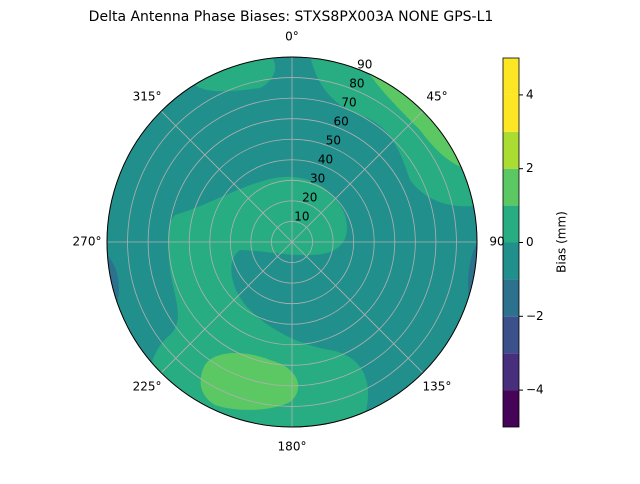 Image resolution: width=640 pixels, height=484 pixels. Describe the element at coordinates (317, 179) in the screenshot. I see `r-tick-label: 30` at that location.